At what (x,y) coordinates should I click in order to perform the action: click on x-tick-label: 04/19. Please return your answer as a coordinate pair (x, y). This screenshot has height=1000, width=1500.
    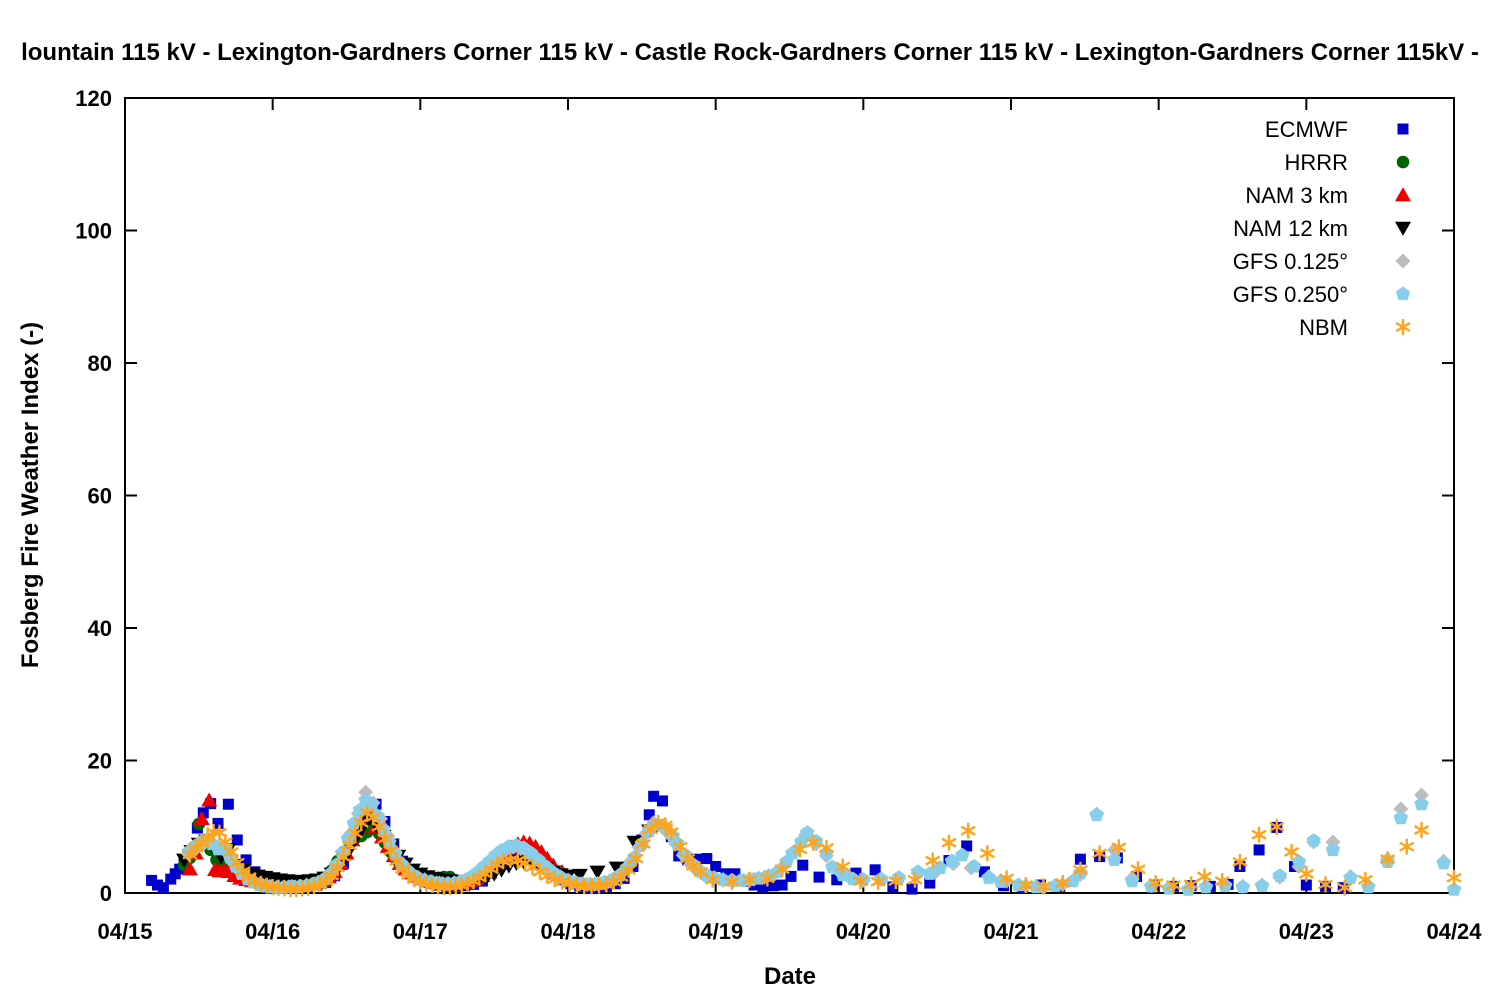
    Looking at the image, I should click on (715, 931).